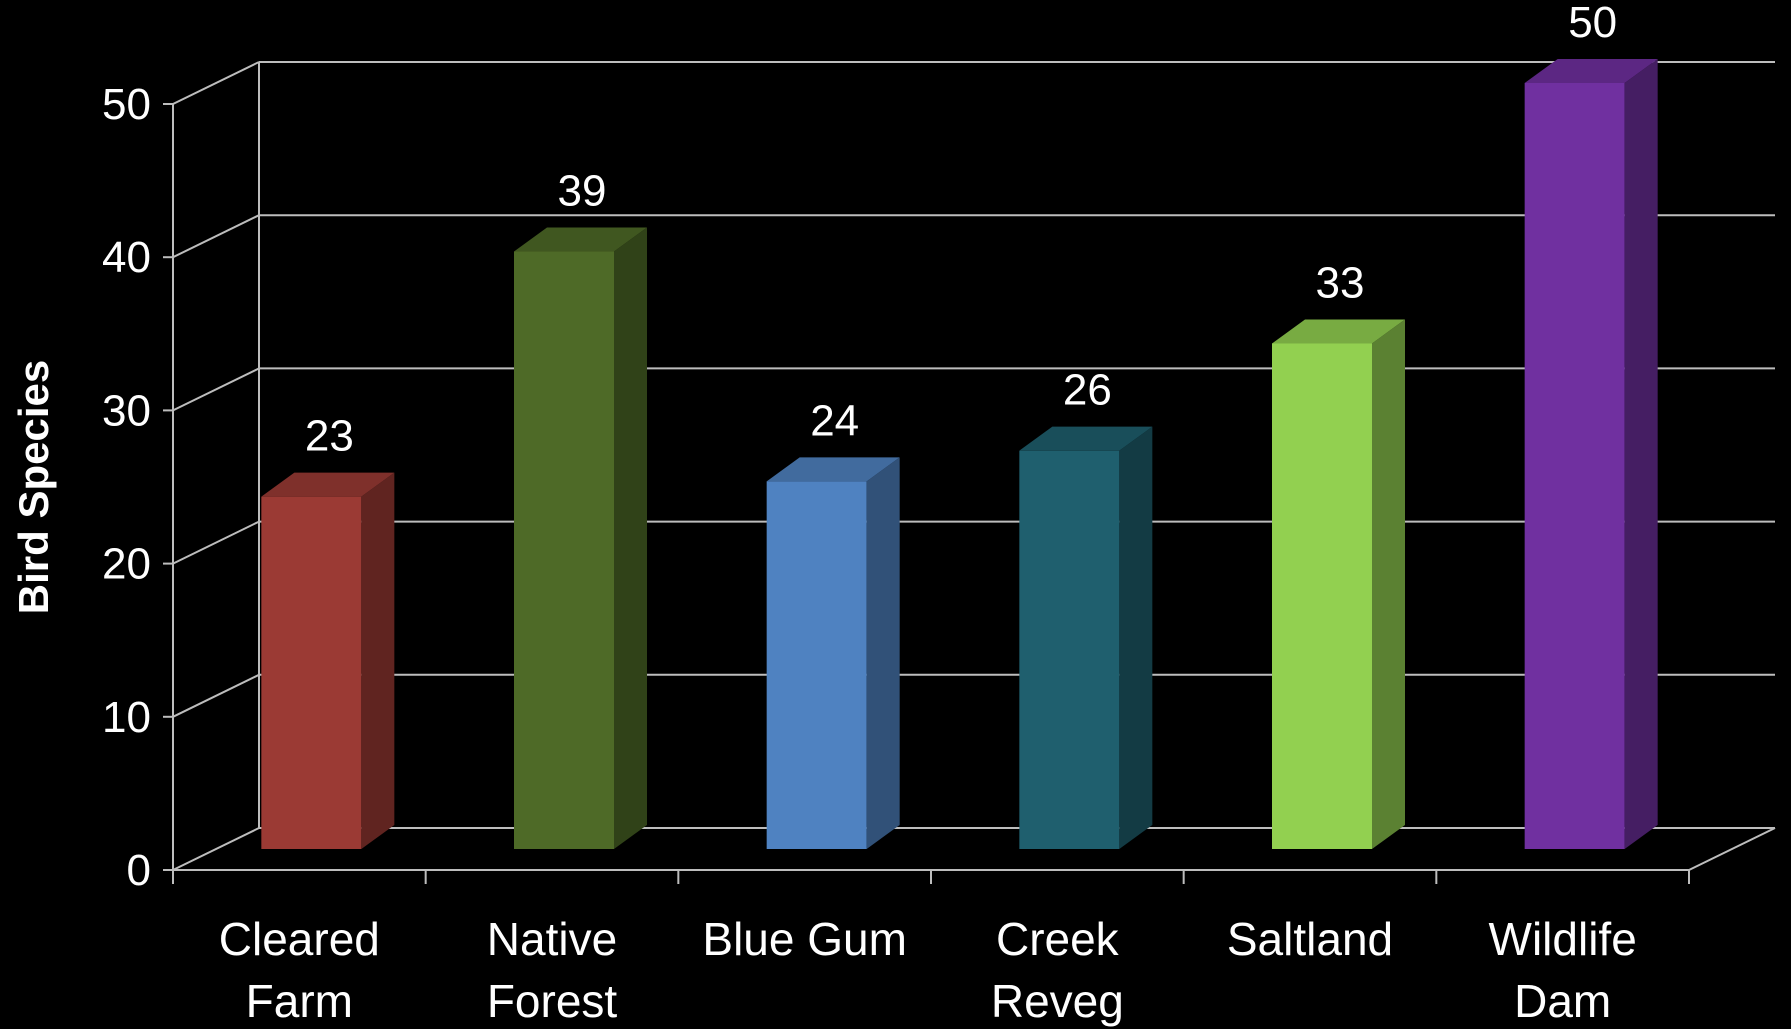  Describe the element at coordinates (126, 717) in the screenshot. I see `y-tick-label-10: 10` at that location.